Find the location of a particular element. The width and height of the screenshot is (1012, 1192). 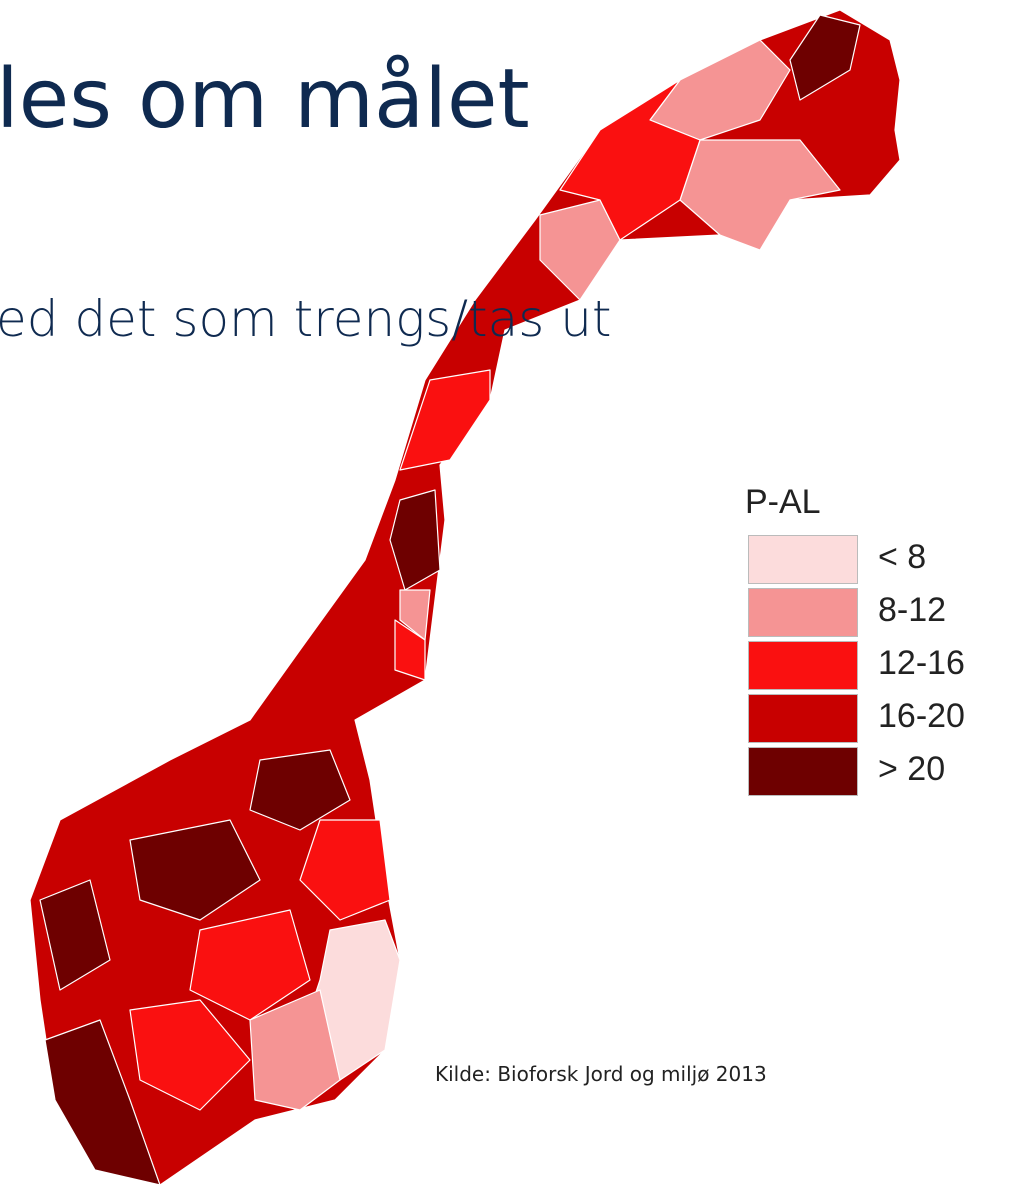

legend-label: 8-12 is located at coordinates (912, 610).